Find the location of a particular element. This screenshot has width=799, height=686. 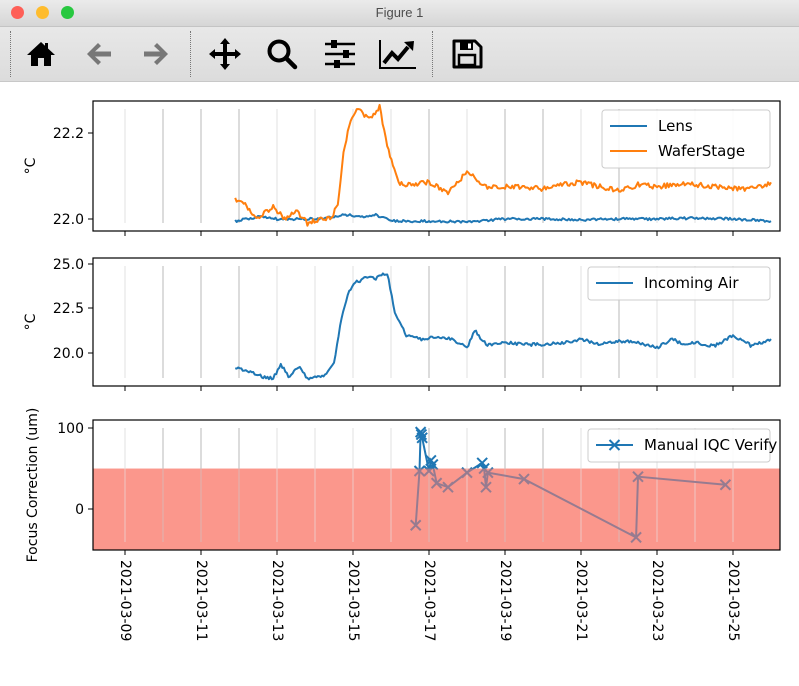

zoom-button is located at coordinates (282, 54).